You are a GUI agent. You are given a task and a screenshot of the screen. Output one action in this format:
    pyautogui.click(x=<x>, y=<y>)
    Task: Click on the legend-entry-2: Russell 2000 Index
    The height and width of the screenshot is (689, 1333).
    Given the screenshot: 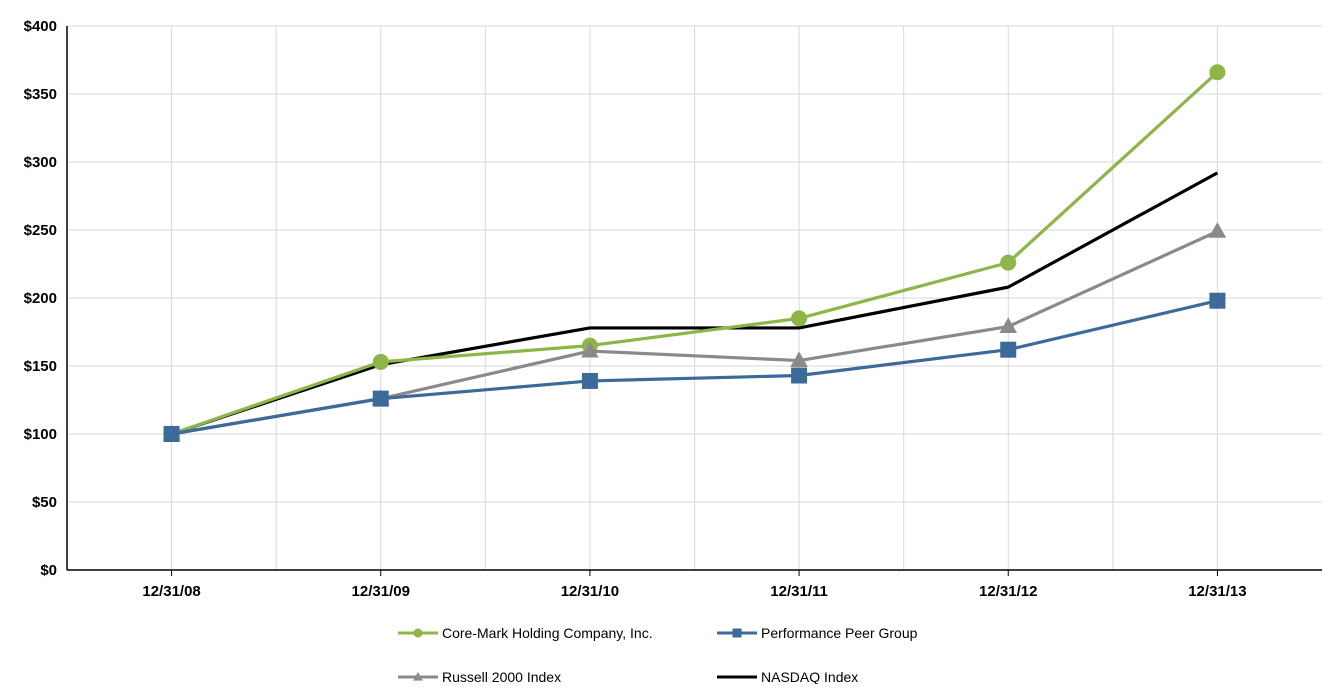 What is the action you would take?
    pyautogui.click(x=479, y=677)
    